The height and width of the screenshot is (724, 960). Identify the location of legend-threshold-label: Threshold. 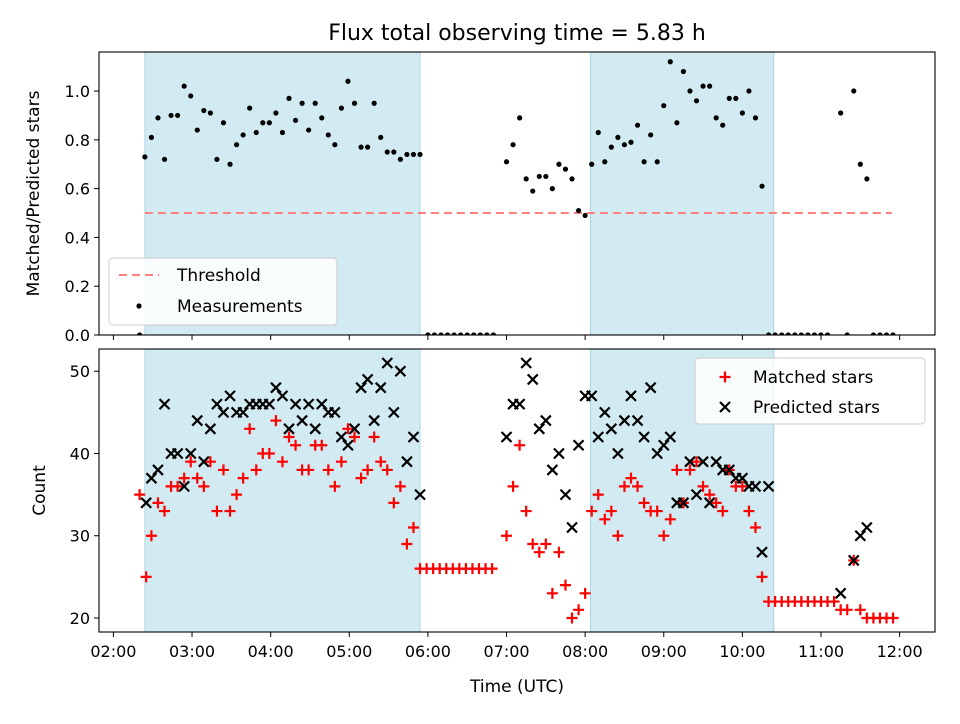
(218, 276).